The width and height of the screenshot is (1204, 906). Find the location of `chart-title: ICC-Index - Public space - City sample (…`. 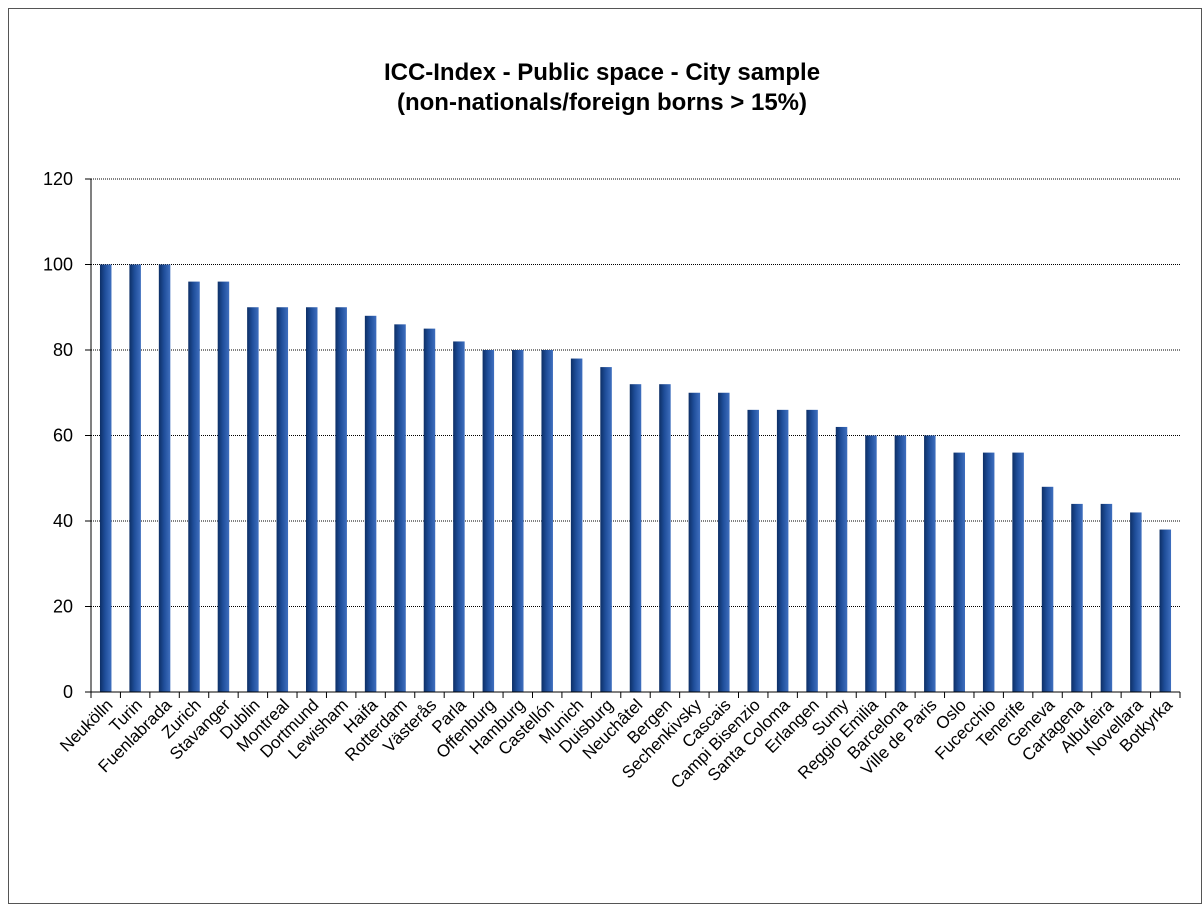

chart-title: ICC-Index - Public space - City sample (… is located at coordinates (602, 88).